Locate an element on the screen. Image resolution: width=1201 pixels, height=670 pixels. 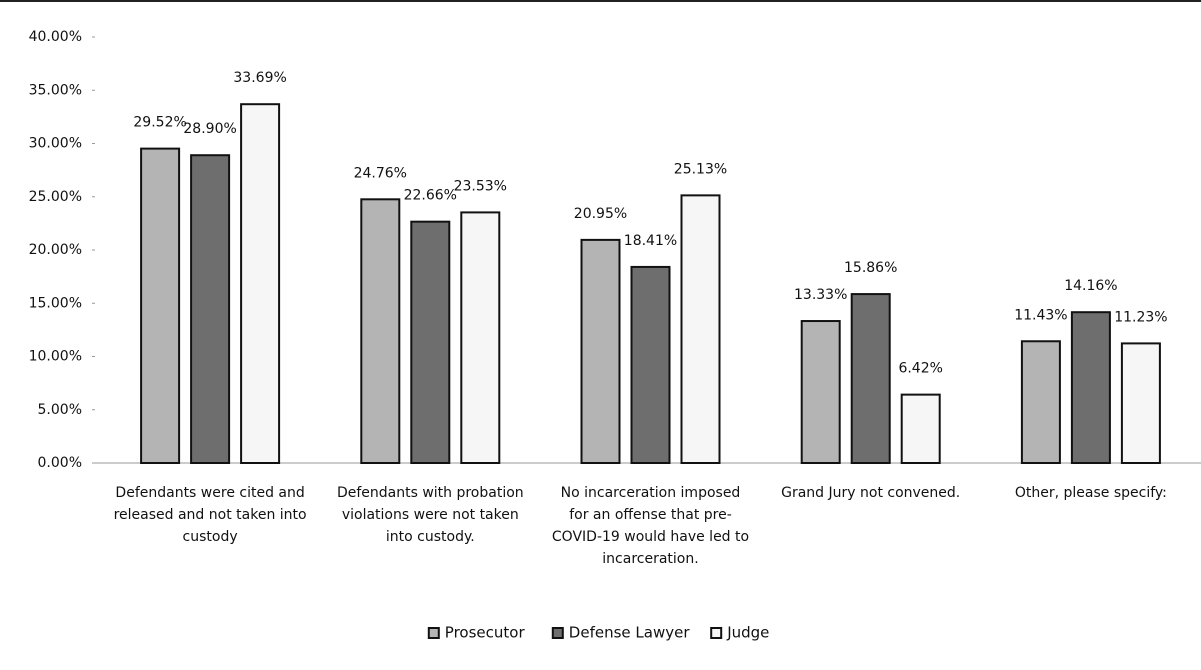
y-tick-label: 5.00% is located at coordinates (60, 410).